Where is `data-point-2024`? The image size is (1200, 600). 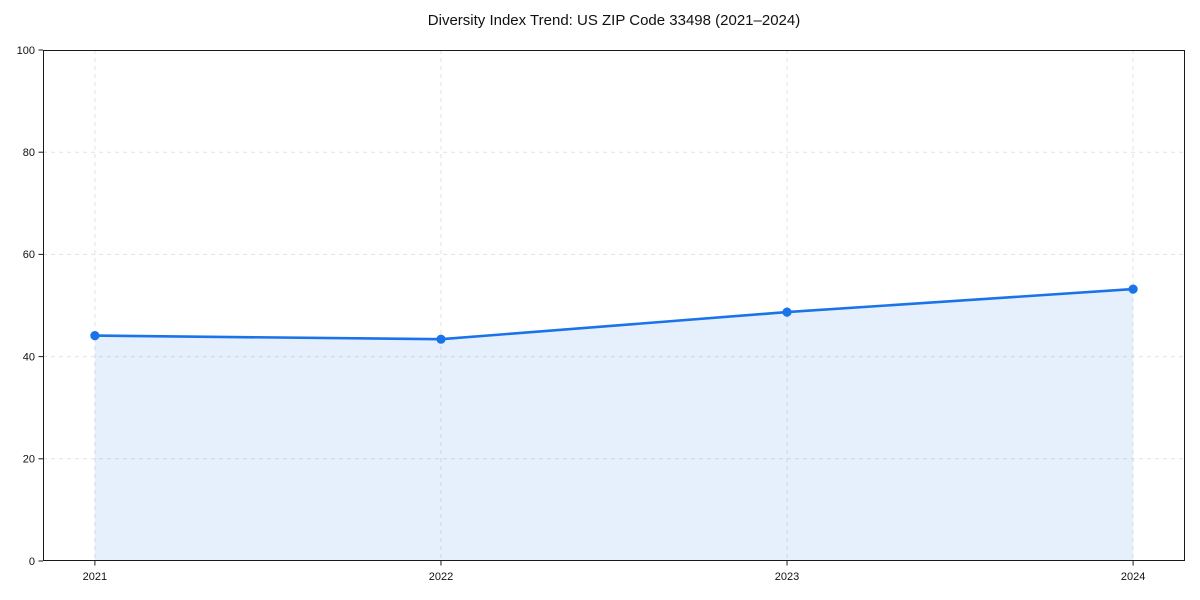 data-point-2024 is located at coordinates (1133, 289).